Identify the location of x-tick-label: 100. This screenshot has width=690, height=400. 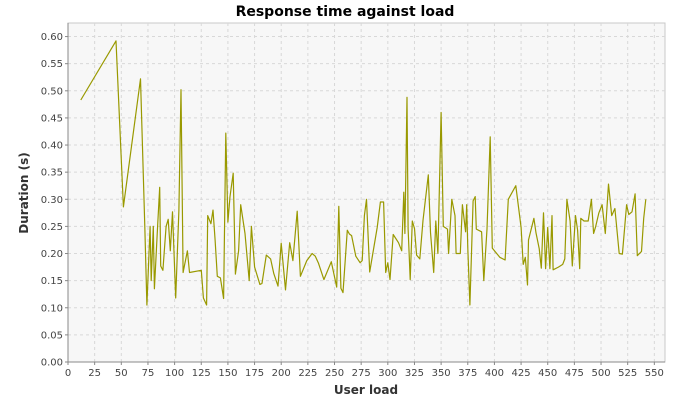
(174, 373).